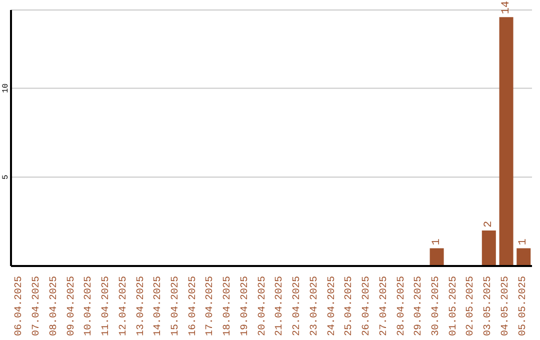  What do you see at coordinates (350, 306) in the screenshot?
I see `x-tick-label: 25.04.2025` at bounding box center [350, 306].